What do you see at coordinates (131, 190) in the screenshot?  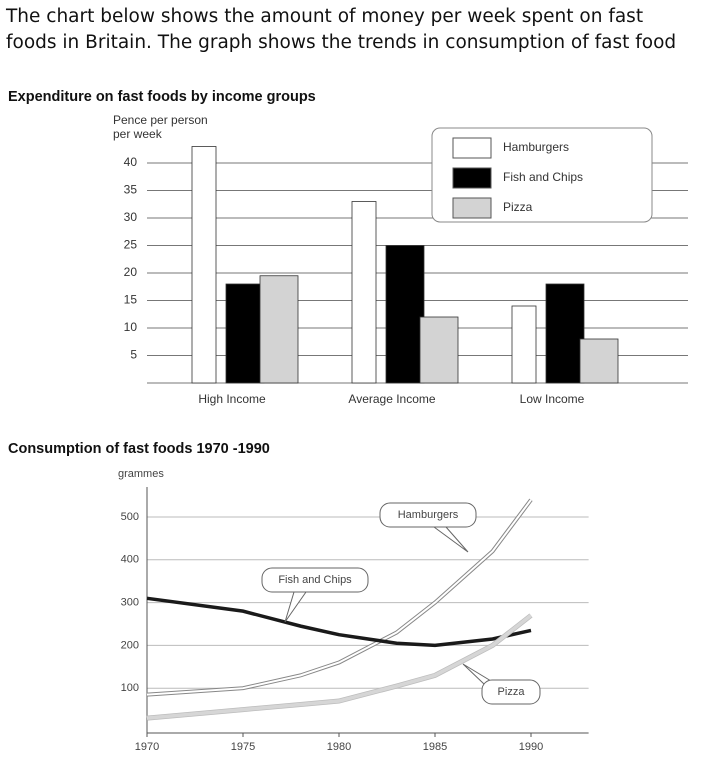 I see `y-tick-label: 35` at bounding box center [131, 190].